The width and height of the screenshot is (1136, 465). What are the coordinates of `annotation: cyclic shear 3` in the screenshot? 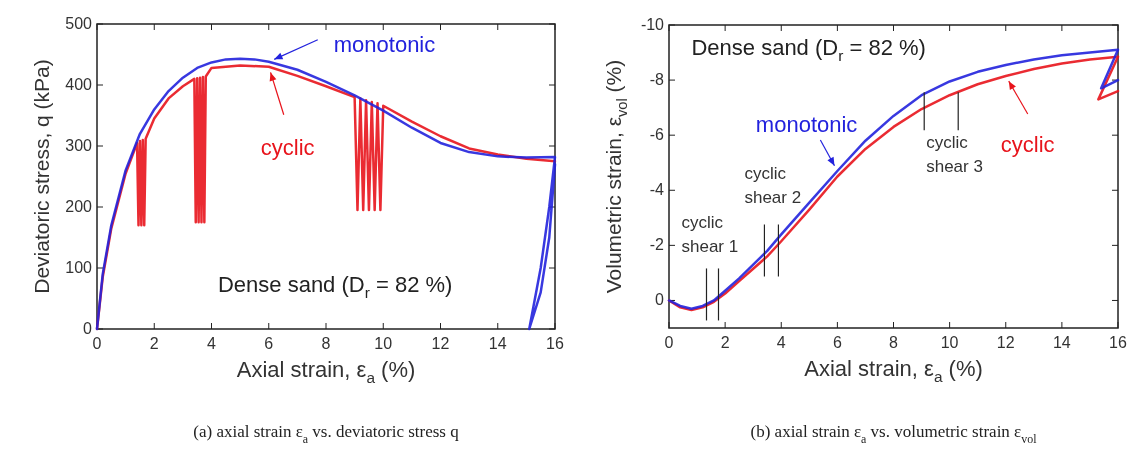 It's located at (954, 155).